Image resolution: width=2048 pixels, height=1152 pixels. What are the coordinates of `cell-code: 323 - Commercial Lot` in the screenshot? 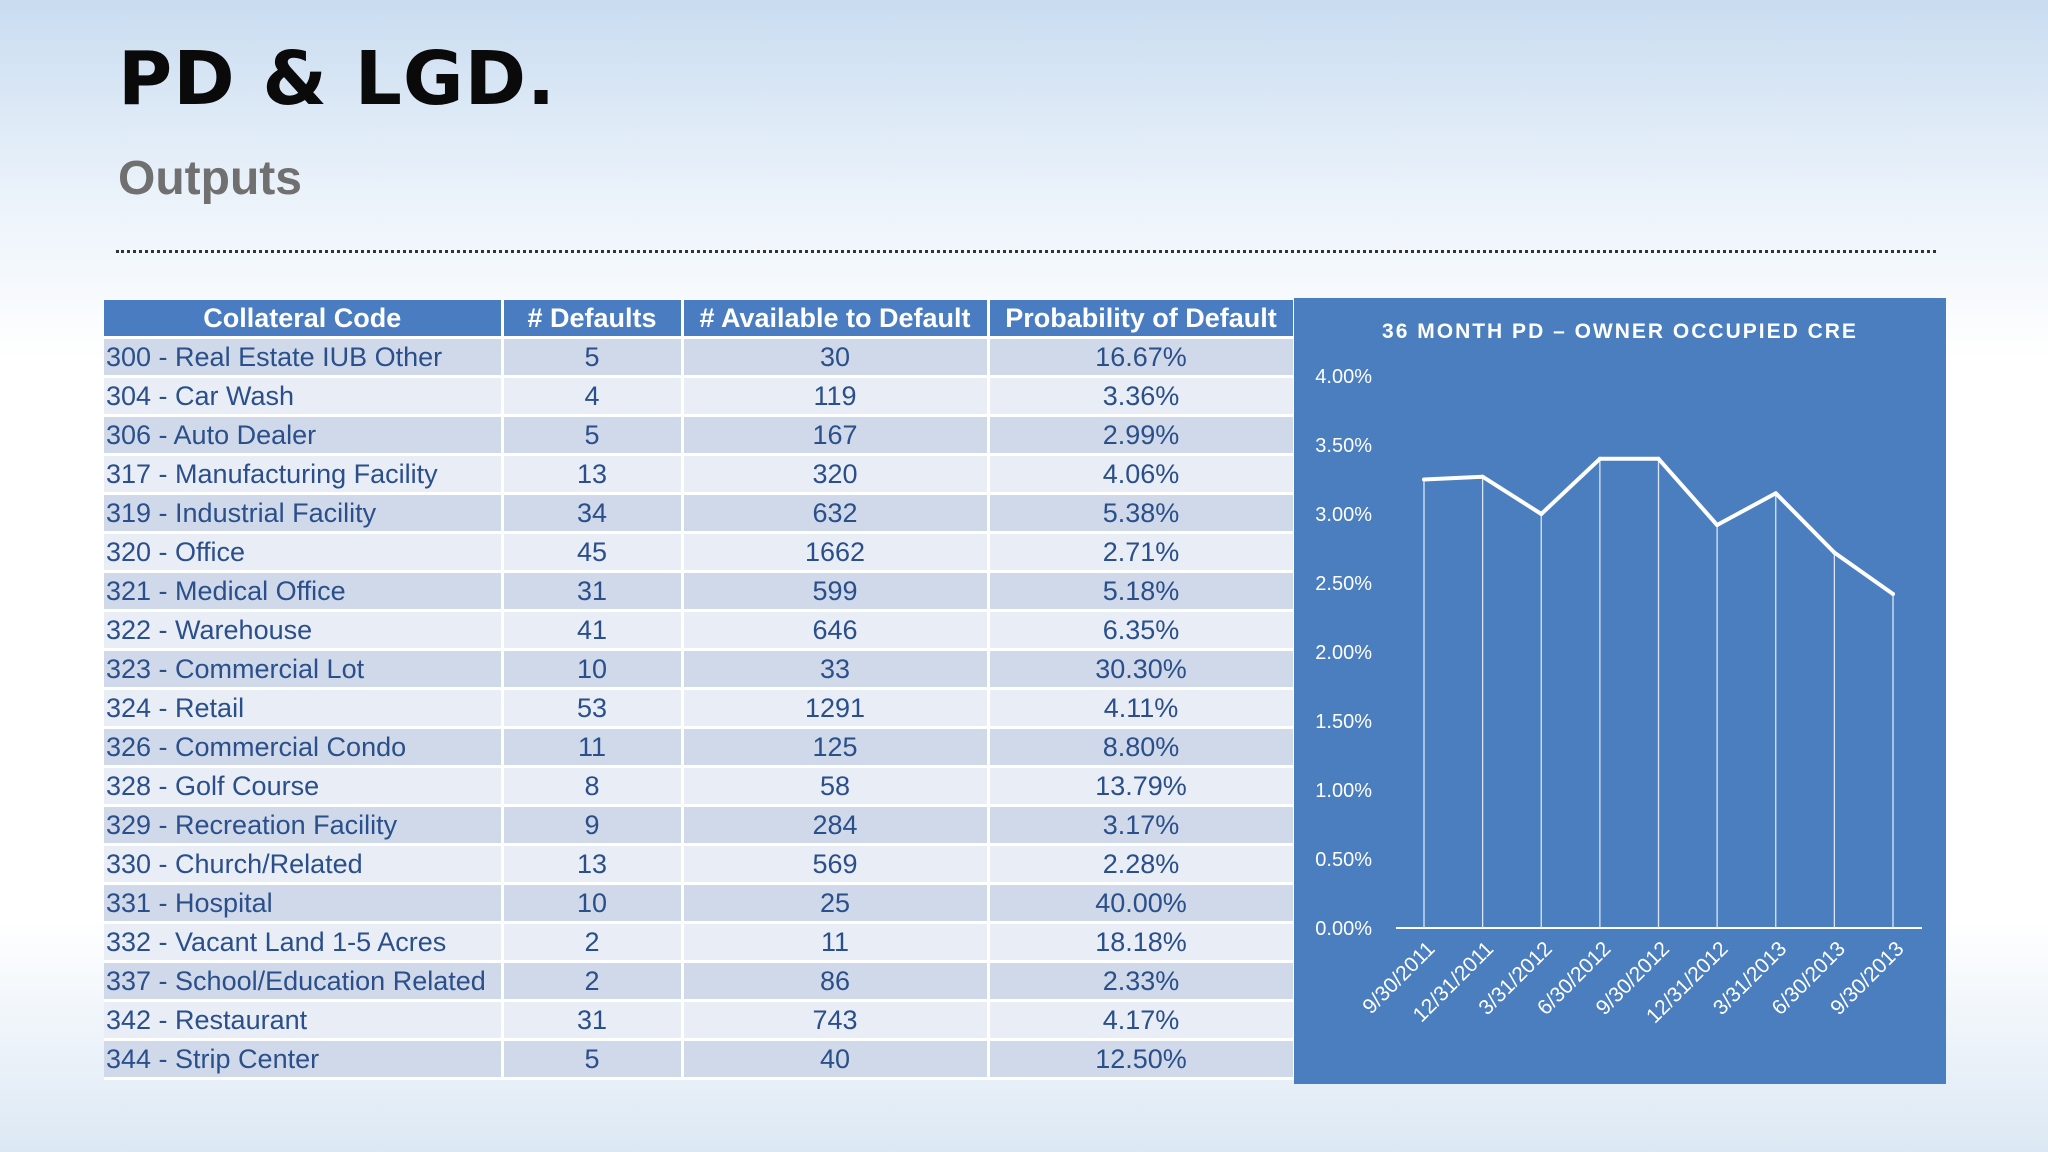 It's located at (304, 669).